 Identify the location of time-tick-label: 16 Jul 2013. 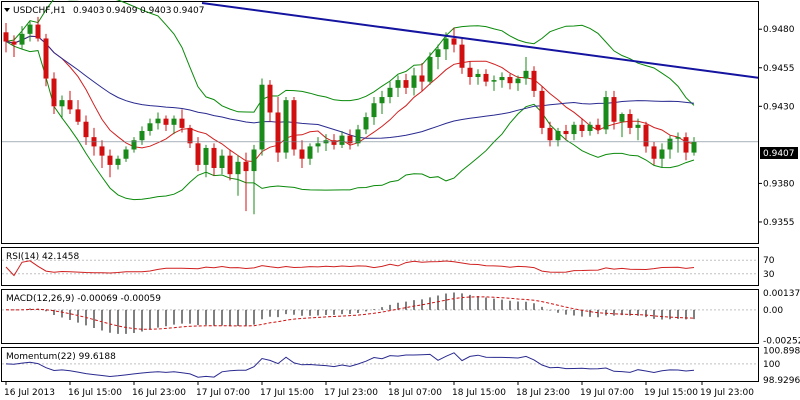
(29, 393).